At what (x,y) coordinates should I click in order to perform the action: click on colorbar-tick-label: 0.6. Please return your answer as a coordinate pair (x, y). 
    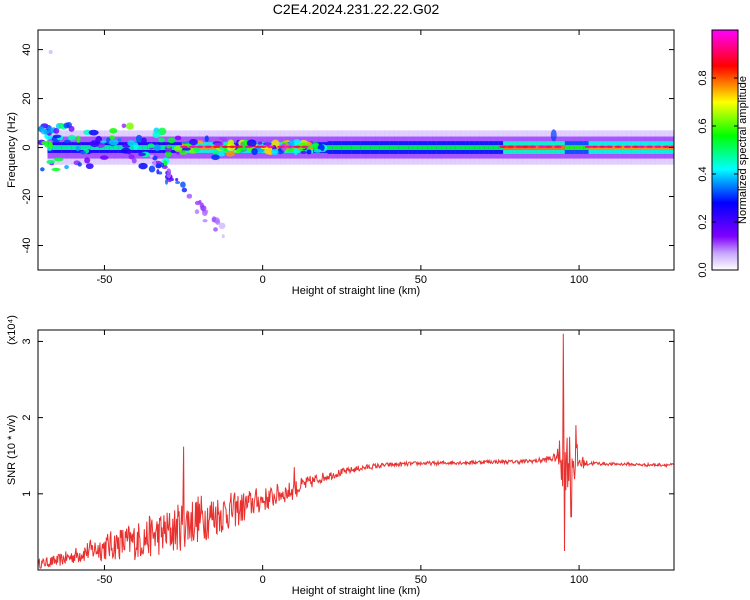
    Looking at the image, I should click on (703, 125).